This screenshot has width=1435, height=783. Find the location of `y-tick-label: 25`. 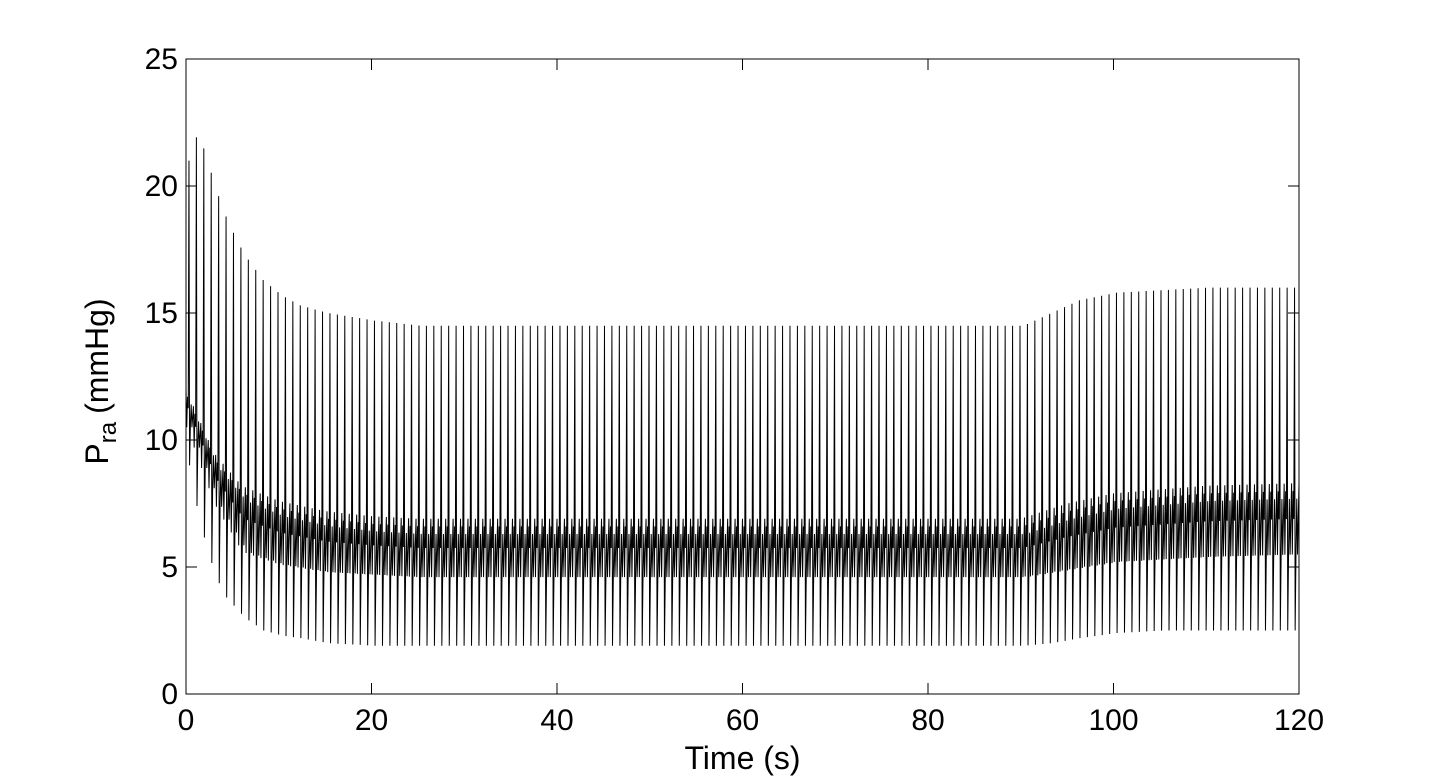

y-tick-label: 25 is located at coordinates (161, 59).